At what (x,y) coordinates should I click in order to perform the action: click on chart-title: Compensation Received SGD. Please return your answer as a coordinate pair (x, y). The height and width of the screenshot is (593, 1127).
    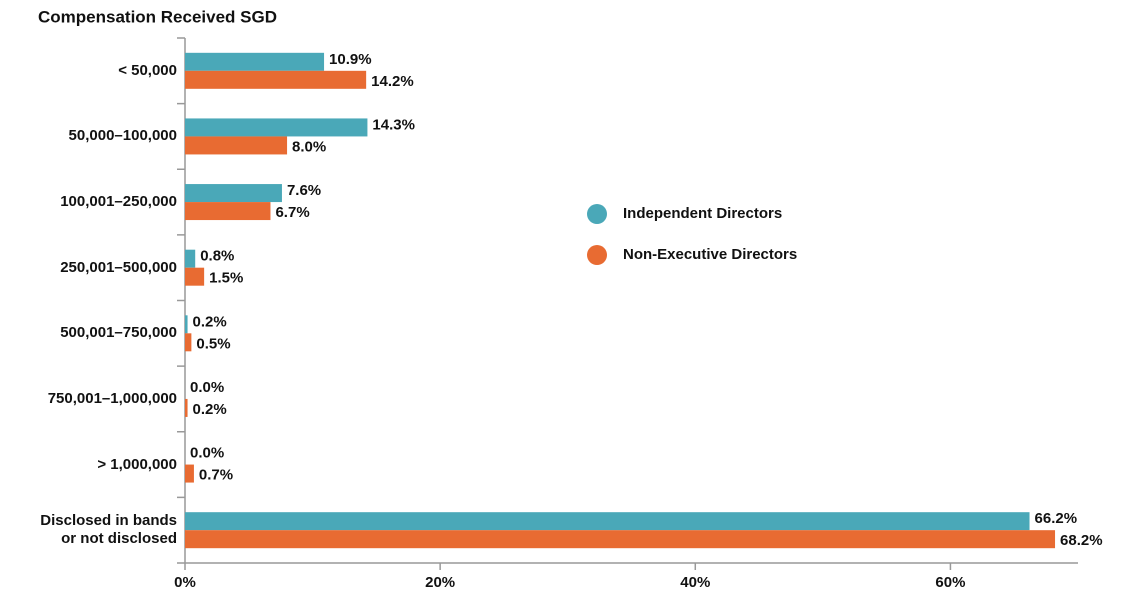
    Looking at the image, I should click on (157, 16).